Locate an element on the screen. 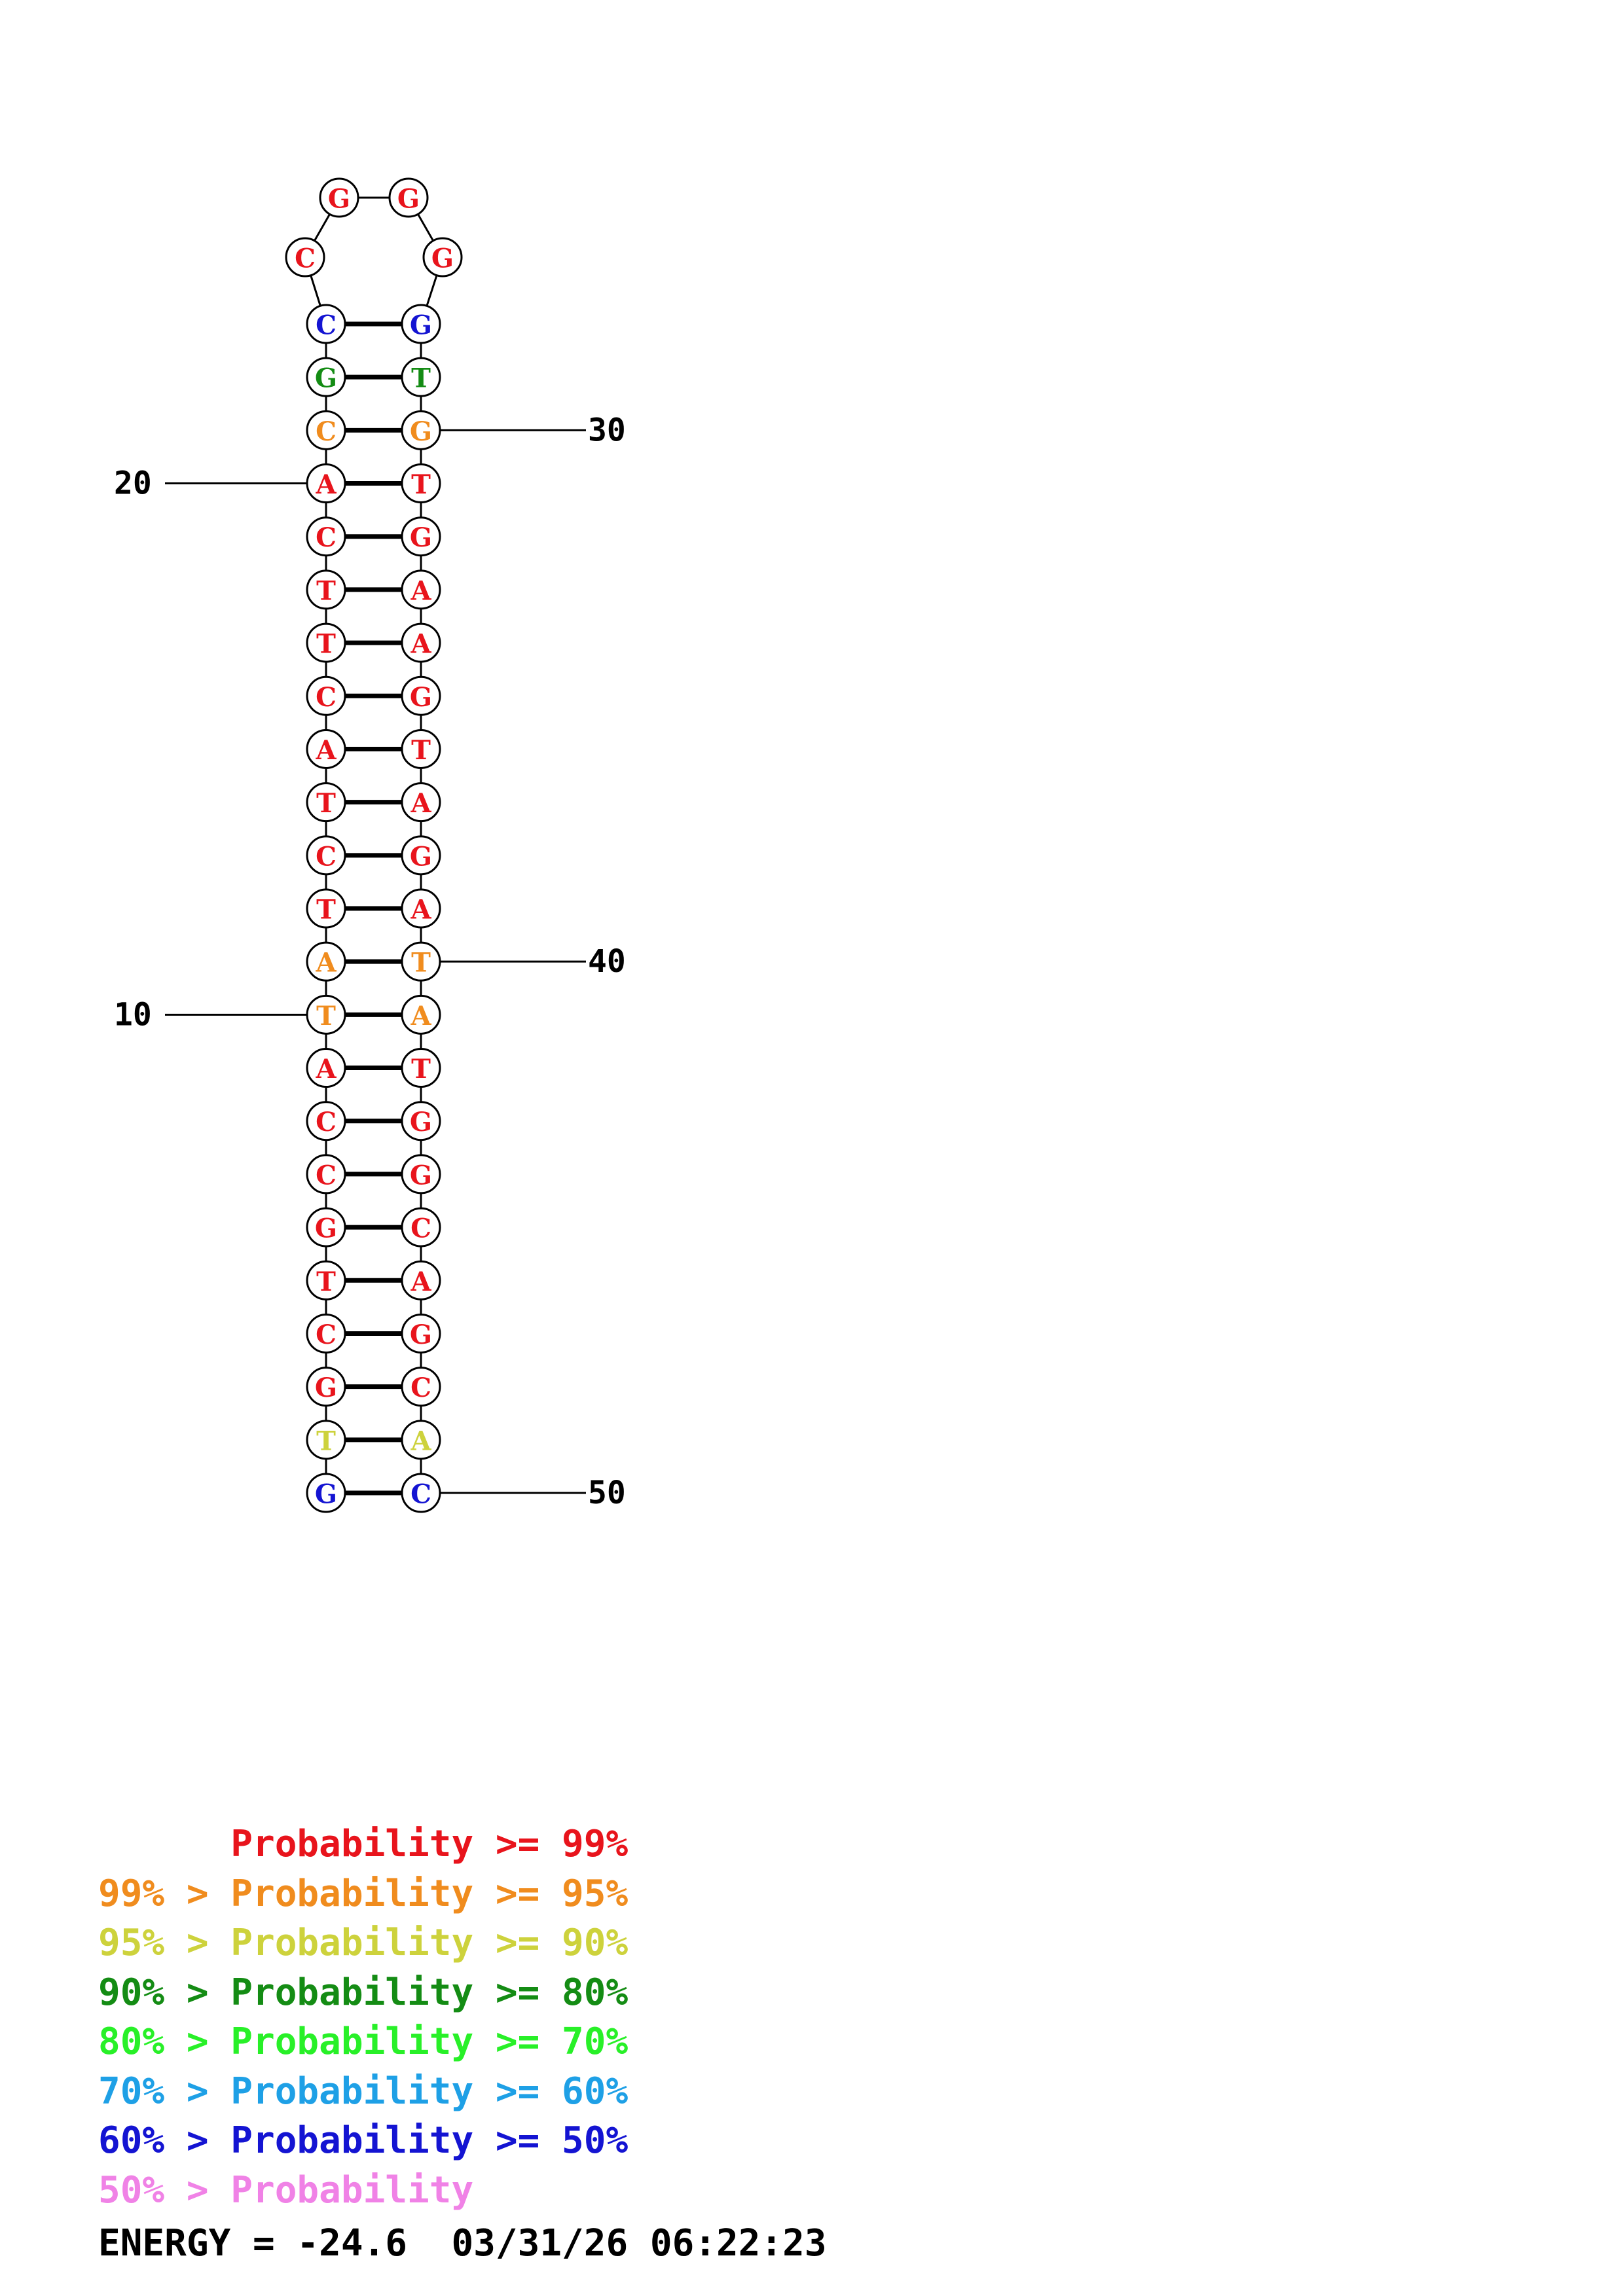 The width and height of the screenshot is (1623, 2296). position-label: 50 is located at coordinates (607, 1493).